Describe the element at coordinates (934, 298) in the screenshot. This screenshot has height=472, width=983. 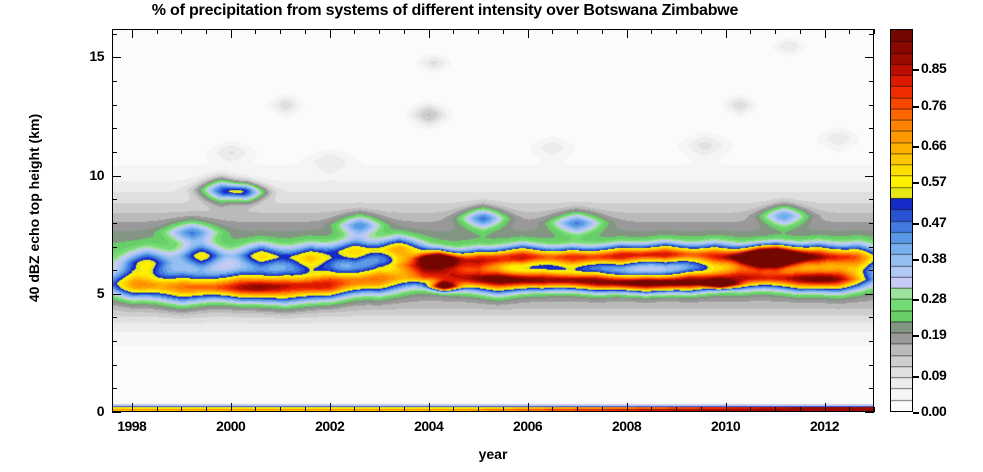
I see `colorbar-tick-label: 0.28` at that location.